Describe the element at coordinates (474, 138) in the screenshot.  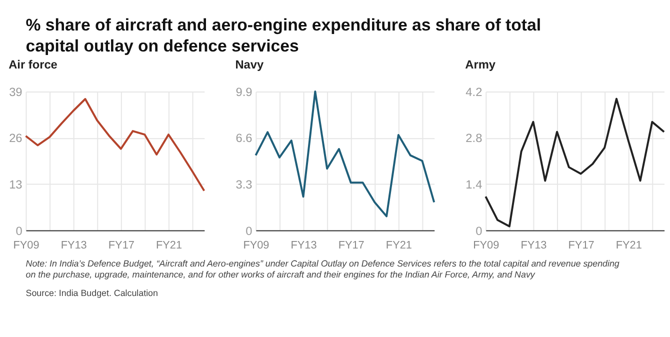
I see `y-tick-label: 2.8` at that location.